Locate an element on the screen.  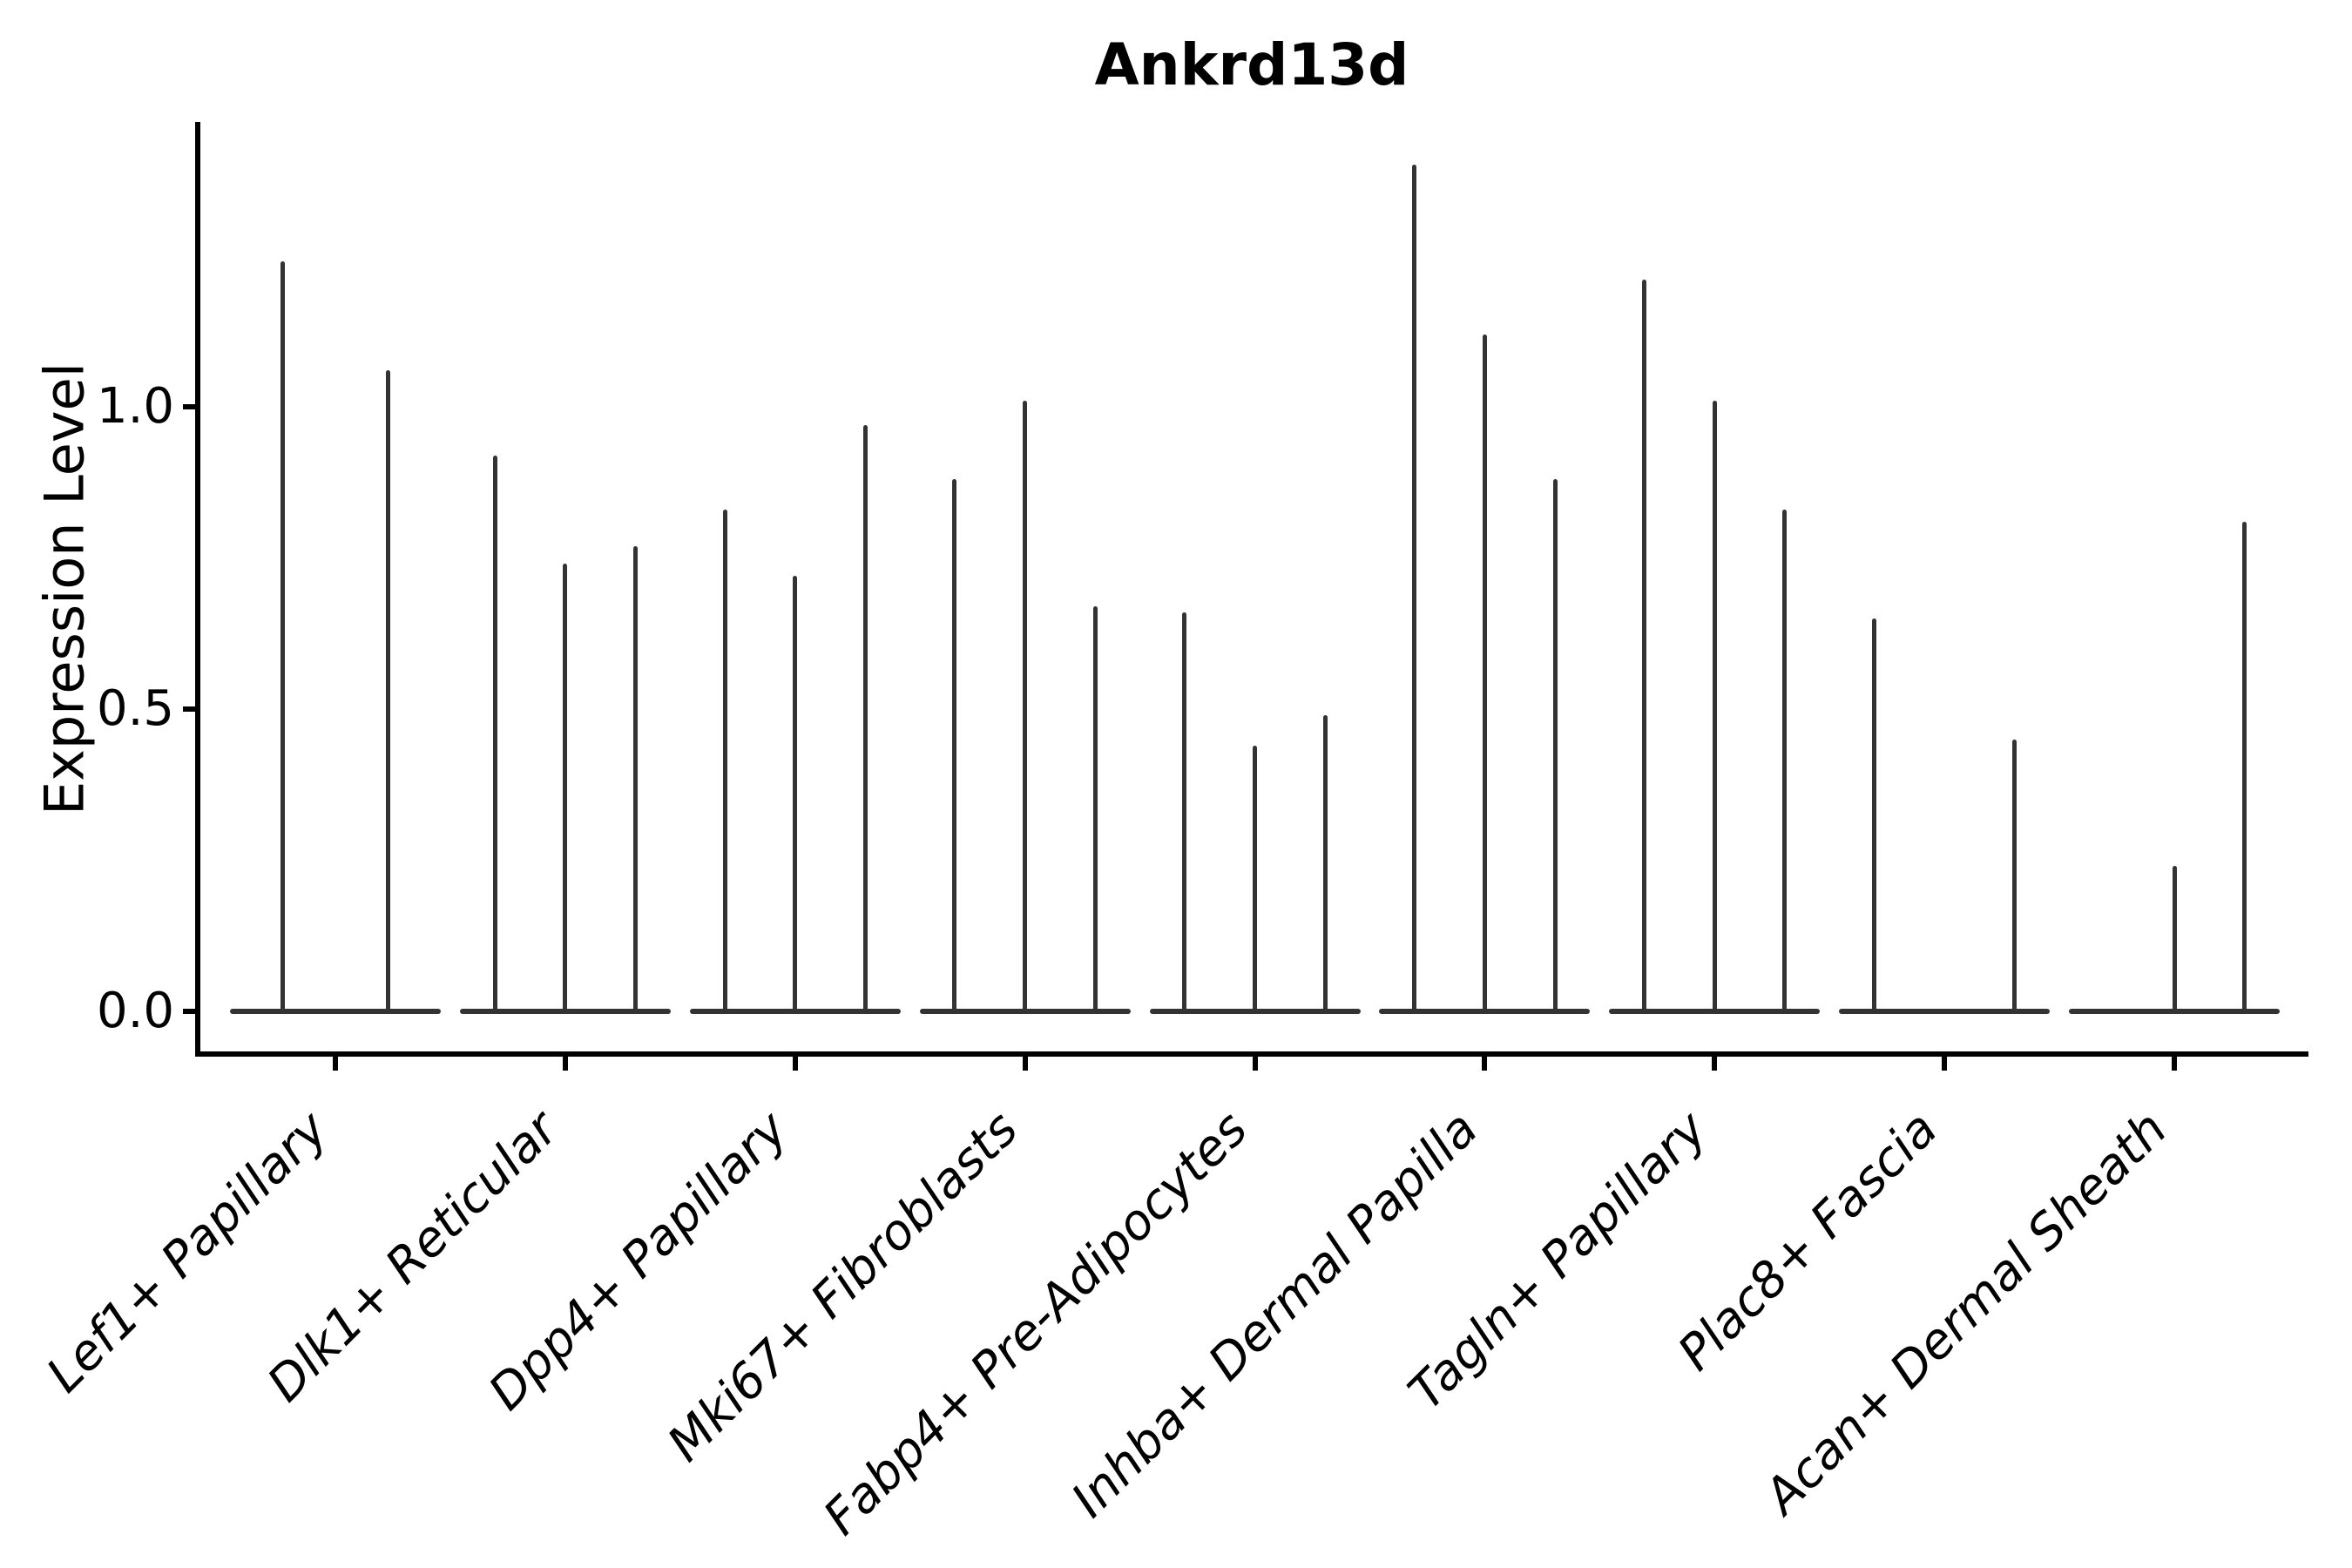
y-axis-spine is located at coordinates (198, 589).